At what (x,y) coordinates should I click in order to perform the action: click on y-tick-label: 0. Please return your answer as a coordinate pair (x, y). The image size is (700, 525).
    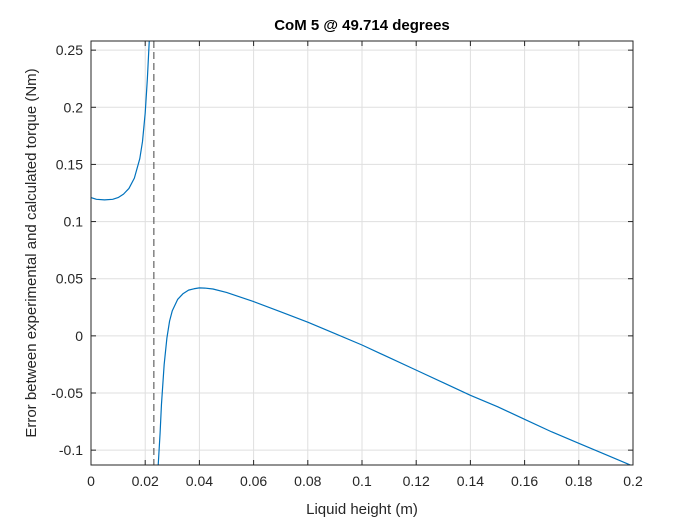
    Looking at the image, I should click on (79, 336).